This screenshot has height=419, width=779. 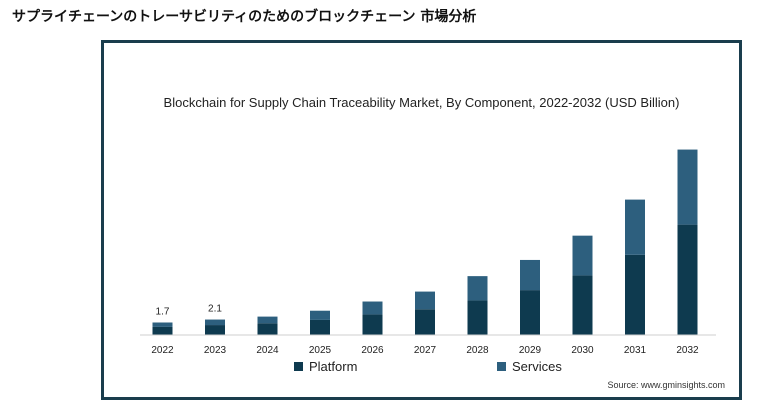 I want to click on bar-platform-2031, so click(x=635, y=294).